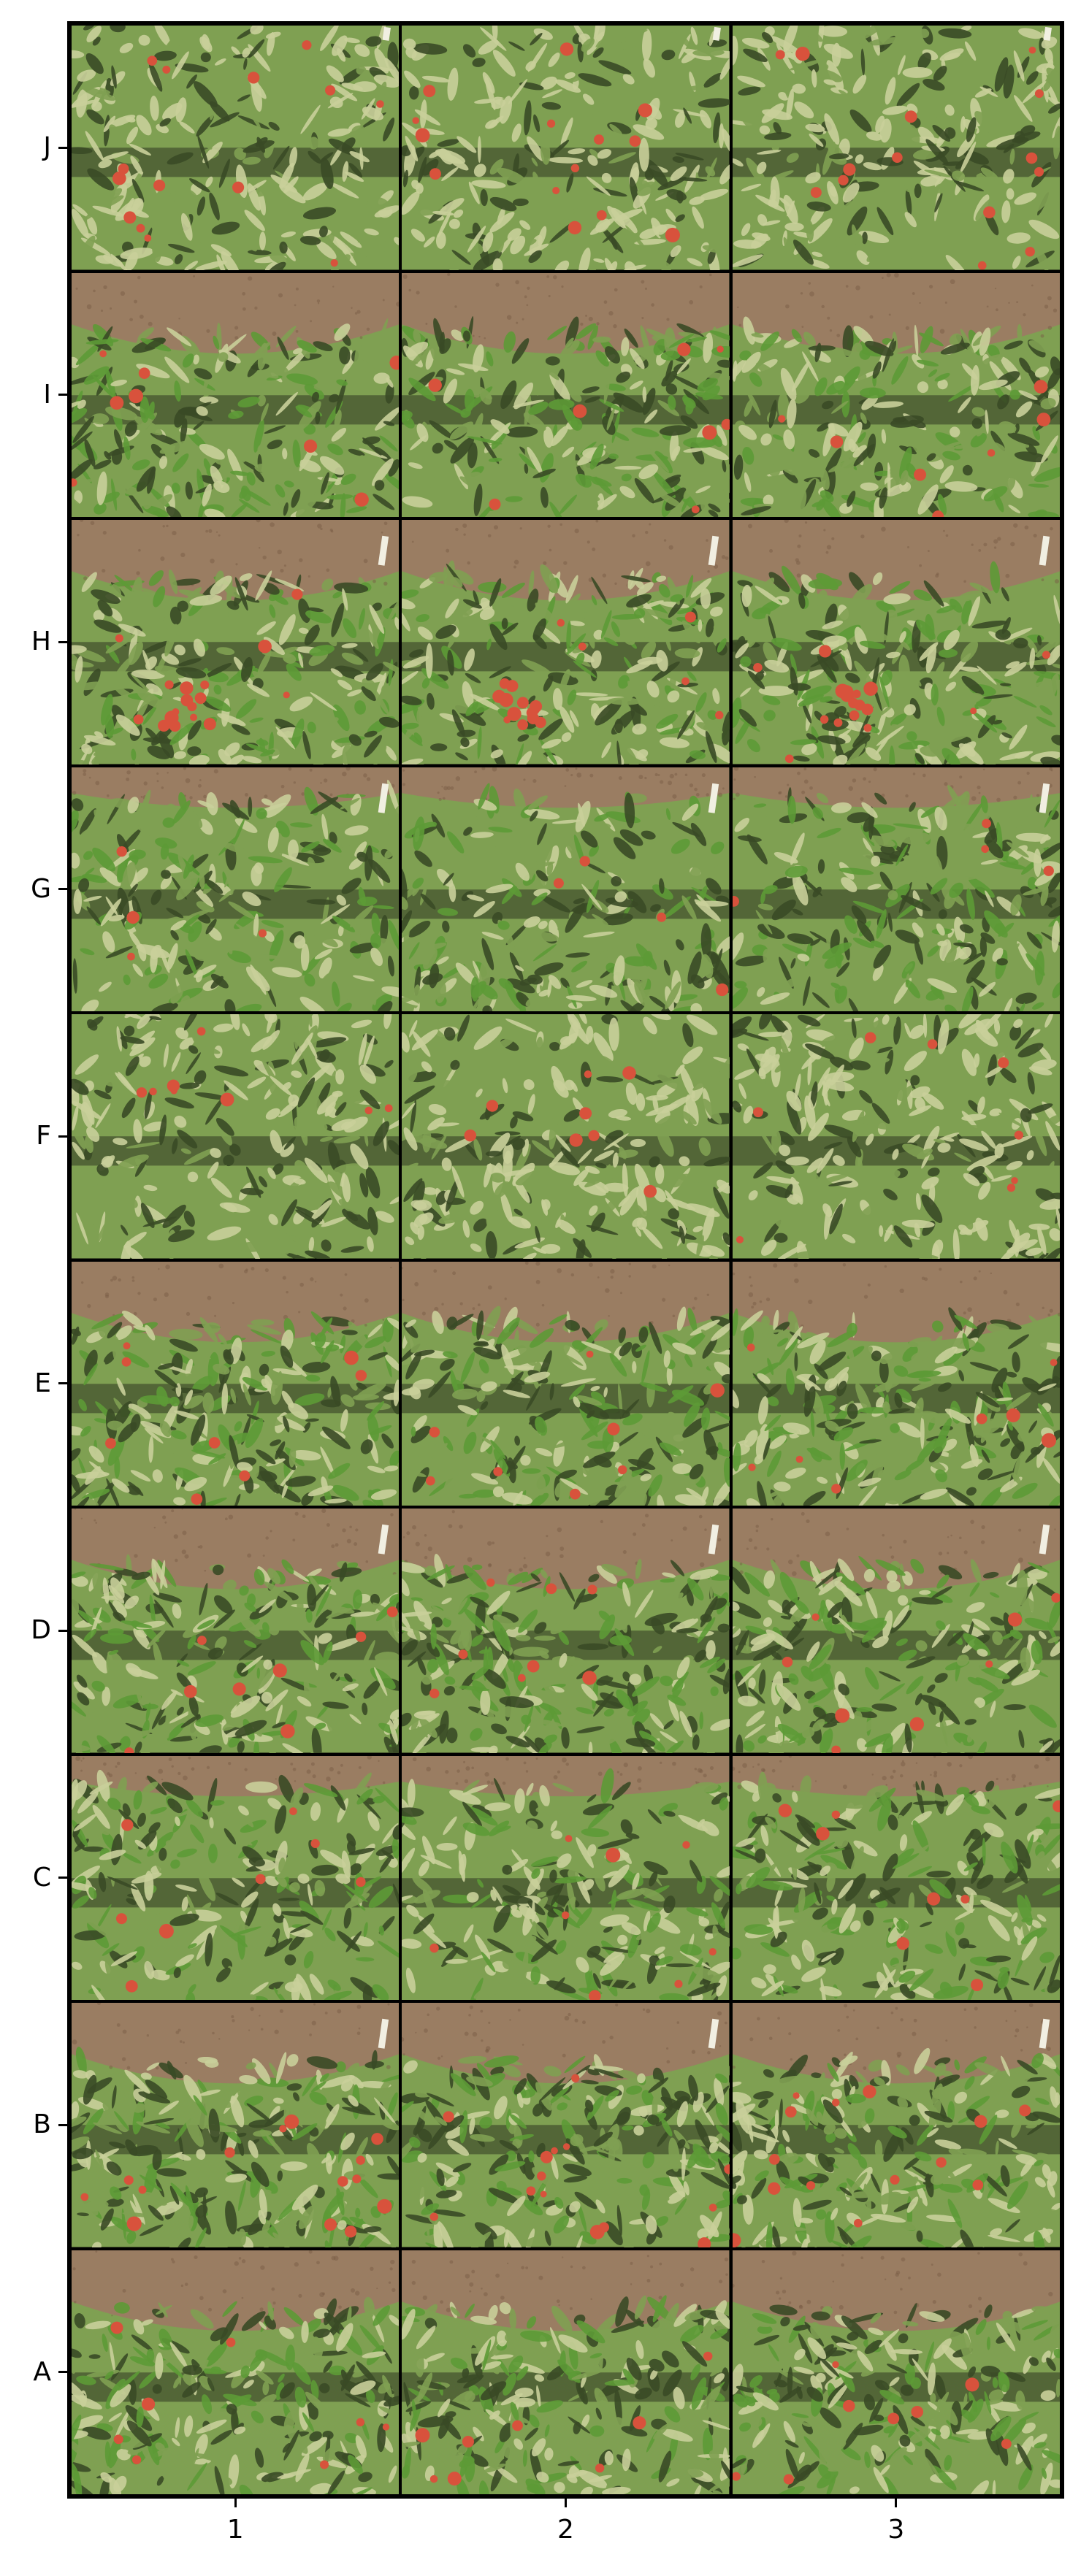 The image size is (1081, 2576). What do you see at coordinates (235, 889) in the screenshot?
I see `plot-image-g1` at bounding box center [235, 889].